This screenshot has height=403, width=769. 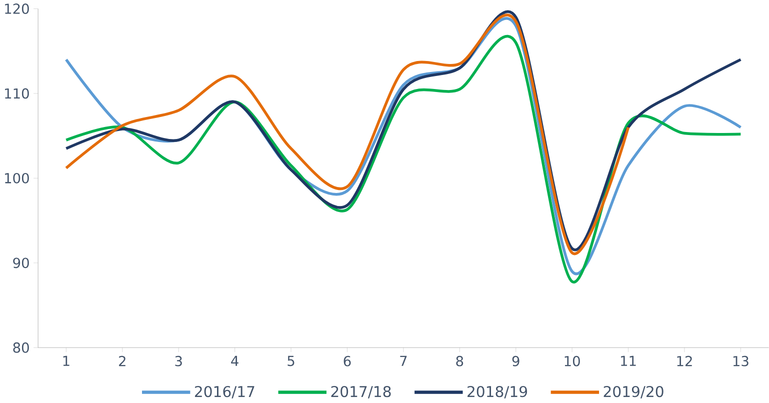 What do you see at coordinates (234, 361) in the screenshot?
I see `x-tick-label: 4` at bounding box center [234, 361].